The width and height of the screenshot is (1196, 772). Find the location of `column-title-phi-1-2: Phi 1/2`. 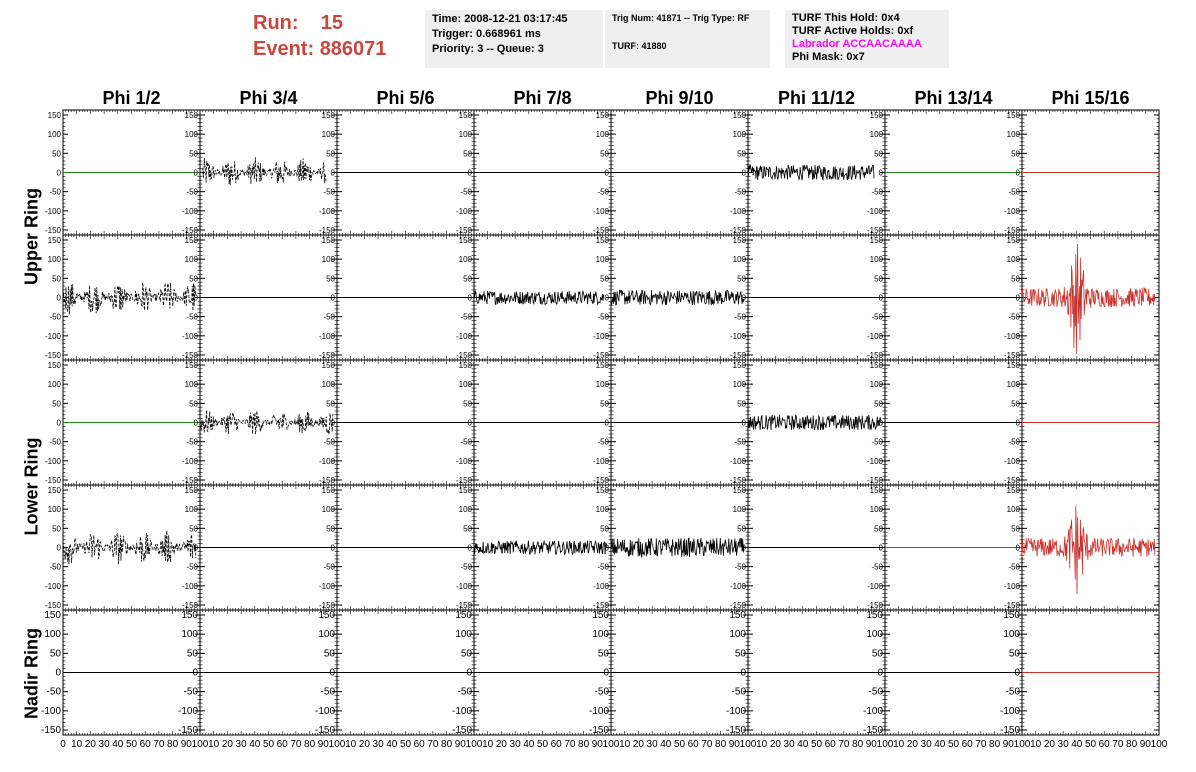

column-title-phi-1-2: Phi 1/2 is located at coordinates (131, 98).